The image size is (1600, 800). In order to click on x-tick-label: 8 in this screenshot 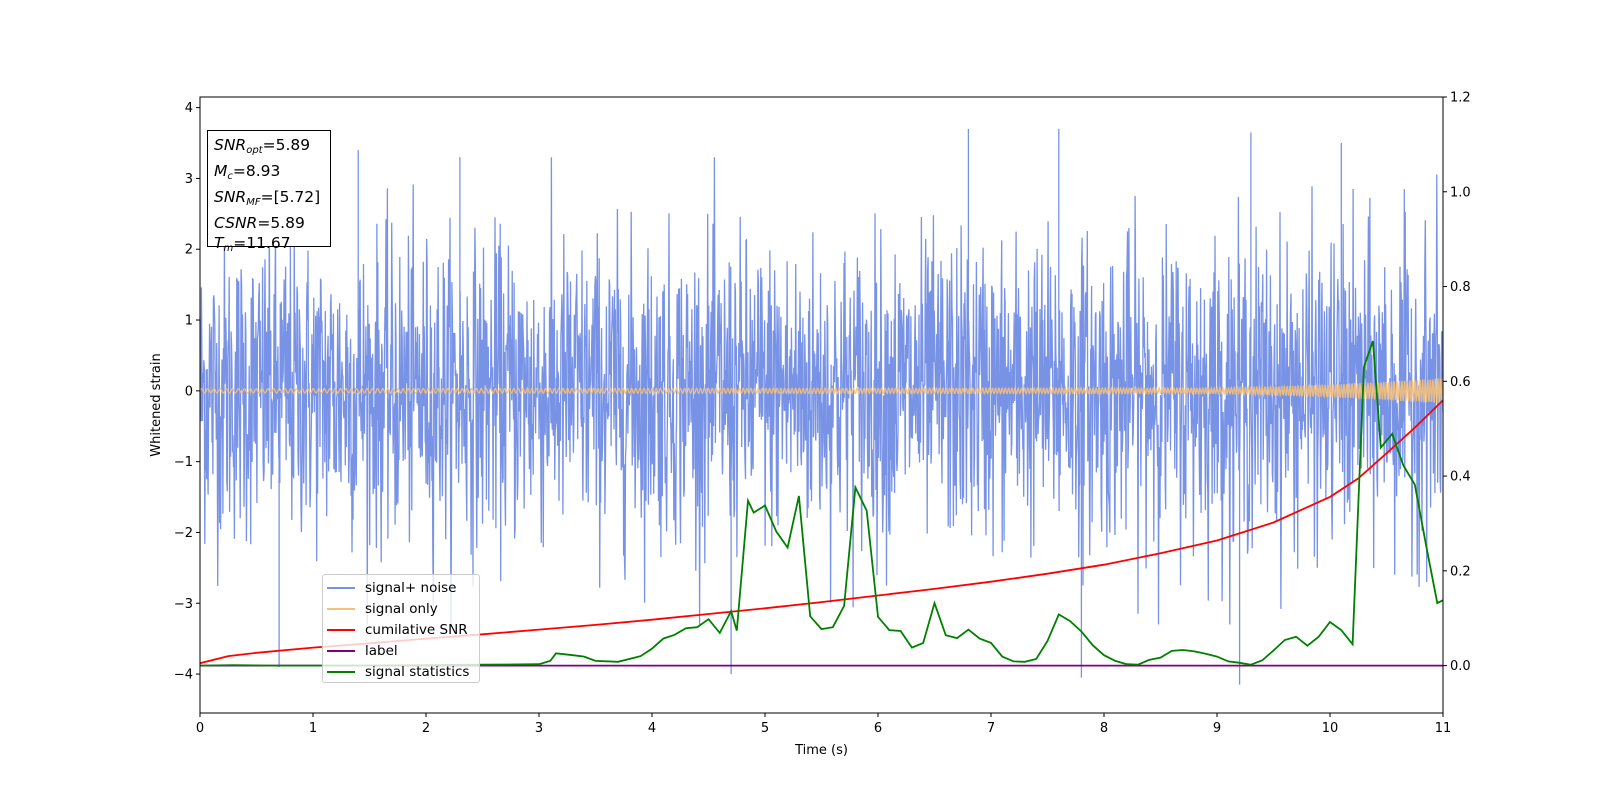, I will do `click(1104, 728)`.